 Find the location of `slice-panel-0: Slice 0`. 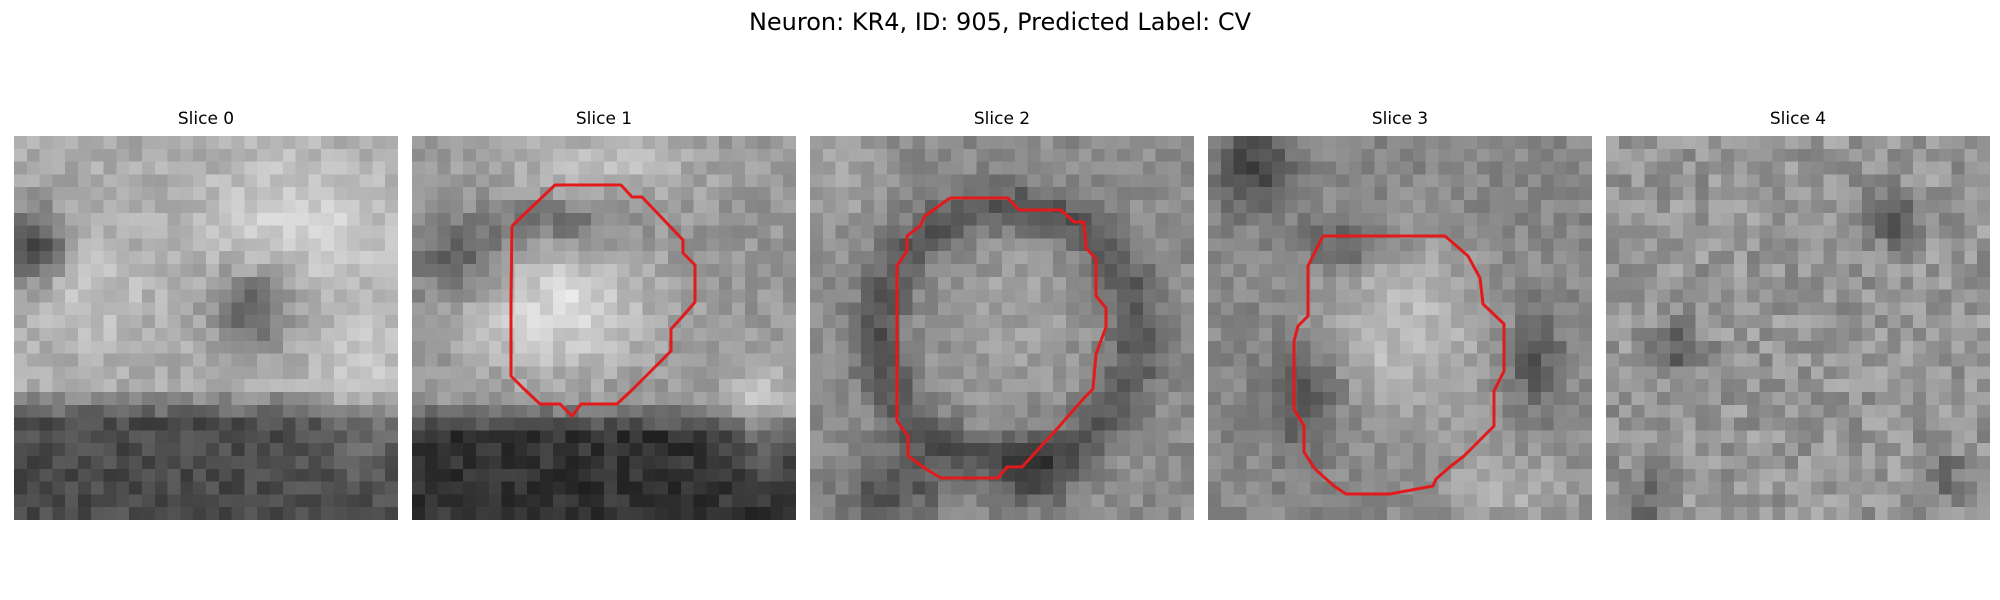

slice-panel-0: Slice 0 is located at coordinates (206, 314).